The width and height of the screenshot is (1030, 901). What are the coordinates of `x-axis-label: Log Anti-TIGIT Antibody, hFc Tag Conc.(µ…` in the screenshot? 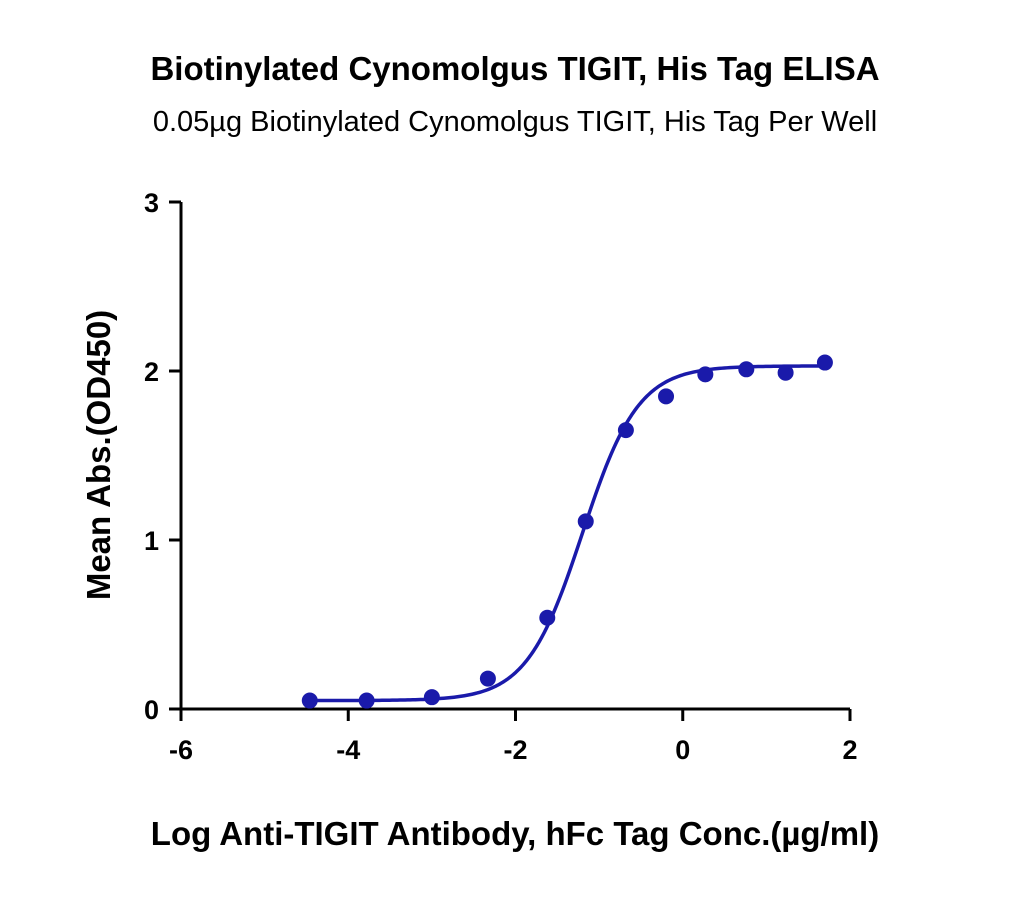 It's located at (515, 833).